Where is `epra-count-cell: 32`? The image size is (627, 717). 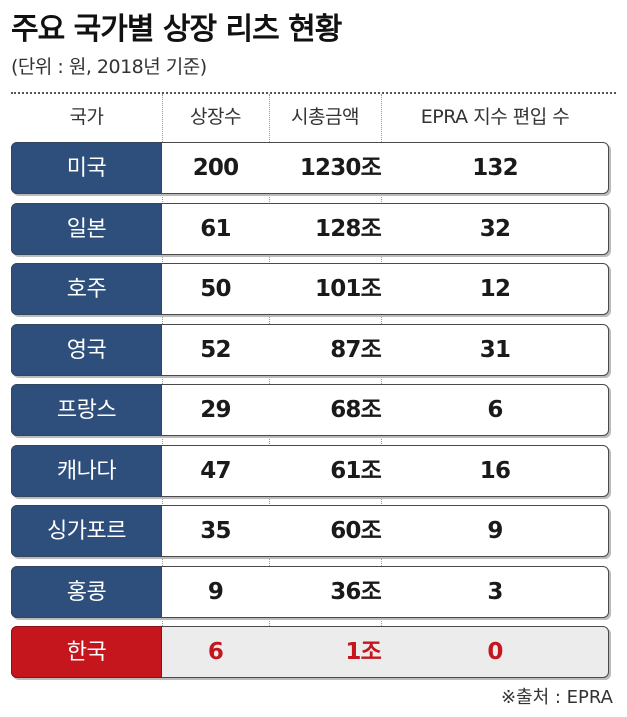 epra-count-cell: 32 is located at coordinates (495, 228).